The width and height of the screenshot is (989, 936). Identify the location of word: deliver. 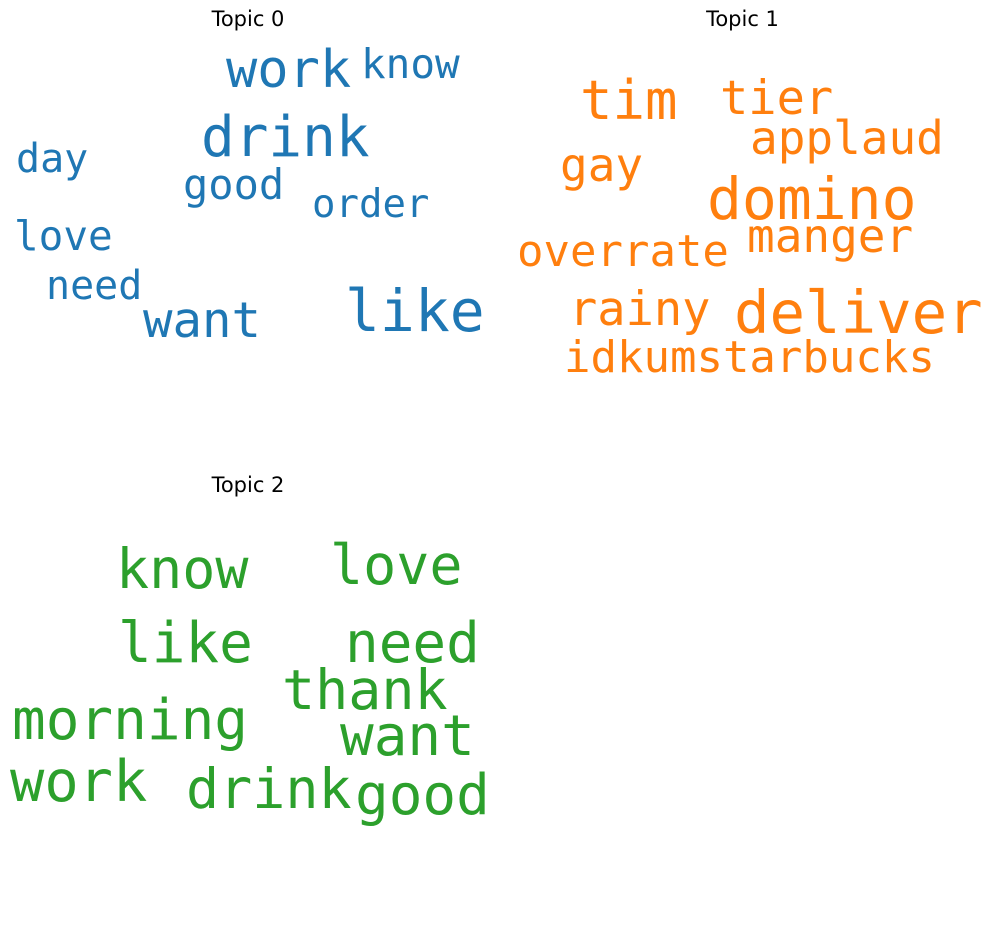
(858, 312).